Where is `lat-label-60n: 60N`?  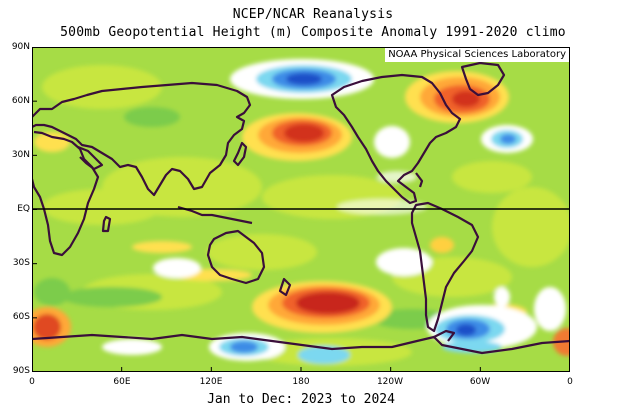 lat-label-60n: 60N is located at coordinates (20, 101).